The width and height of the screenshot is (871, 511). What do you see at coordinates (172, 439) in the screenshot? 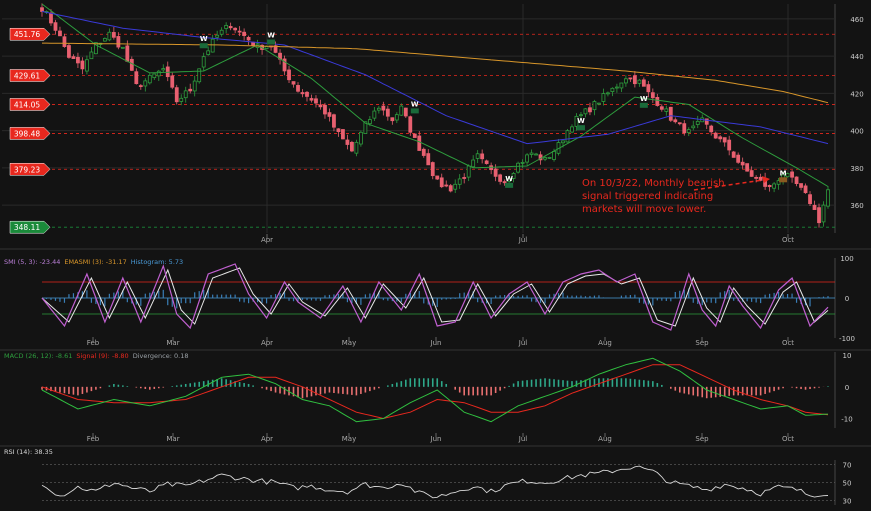
I see `x-tick-label: Mar` at bounding box center [172, 439].